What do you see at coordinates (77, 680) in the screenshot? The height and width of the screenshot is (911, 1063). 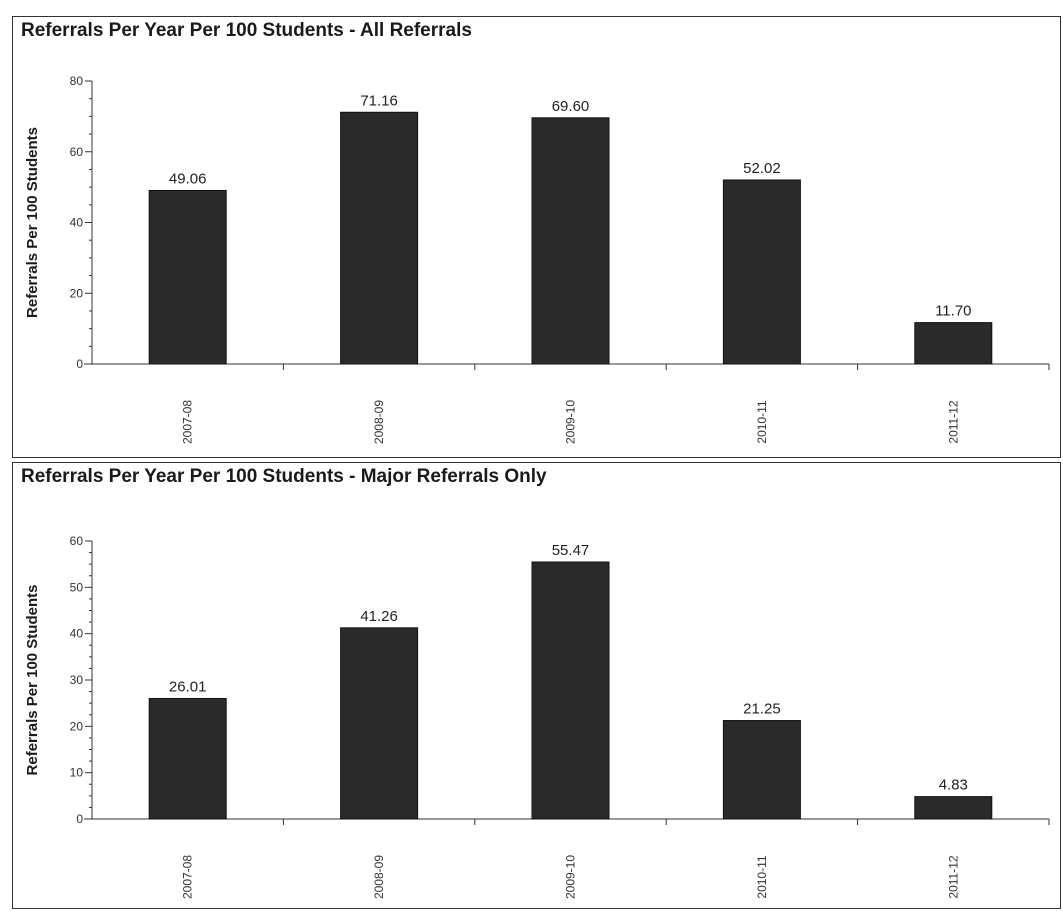 I see `y-tick-label: 30` at bounding box center [77, 680].